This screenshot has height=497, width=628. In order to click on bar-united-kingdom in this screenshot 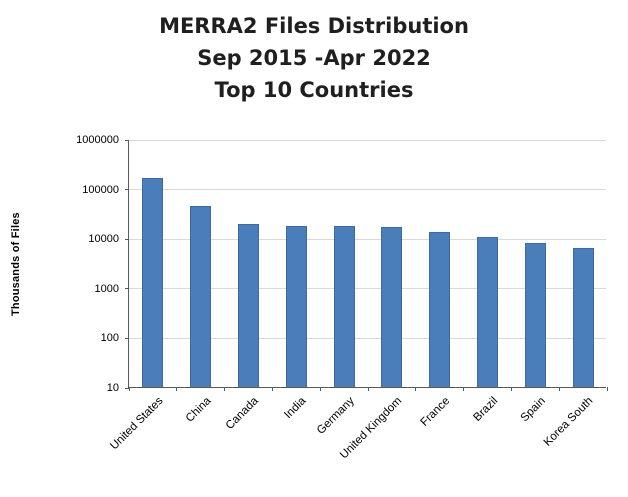, I will do `click(392, 306)`.